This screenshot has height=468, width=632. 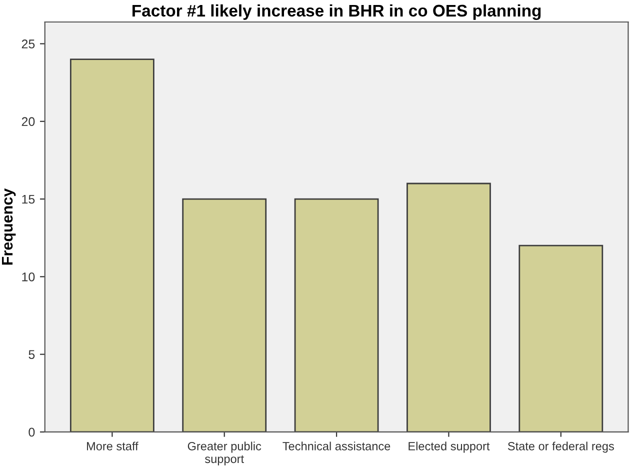 What do you see at coordinates (9, 226) in the screenshot?
I see `y-axis-title: Frequency` at bounding box center [9, 226].